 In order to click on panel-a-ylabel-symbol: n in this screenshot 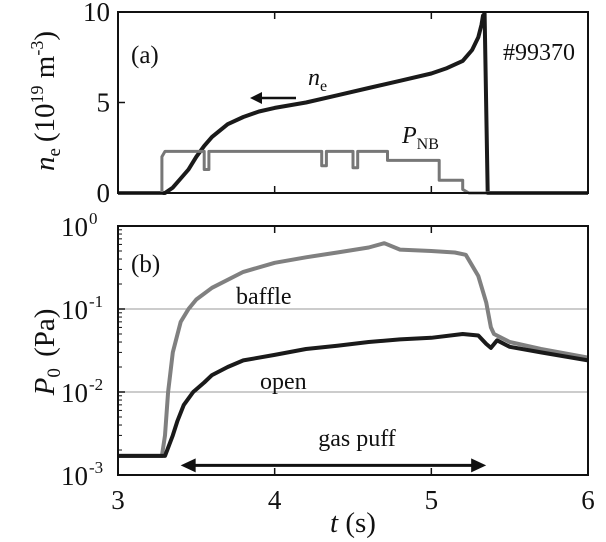, I will do `click(45, 164)`.